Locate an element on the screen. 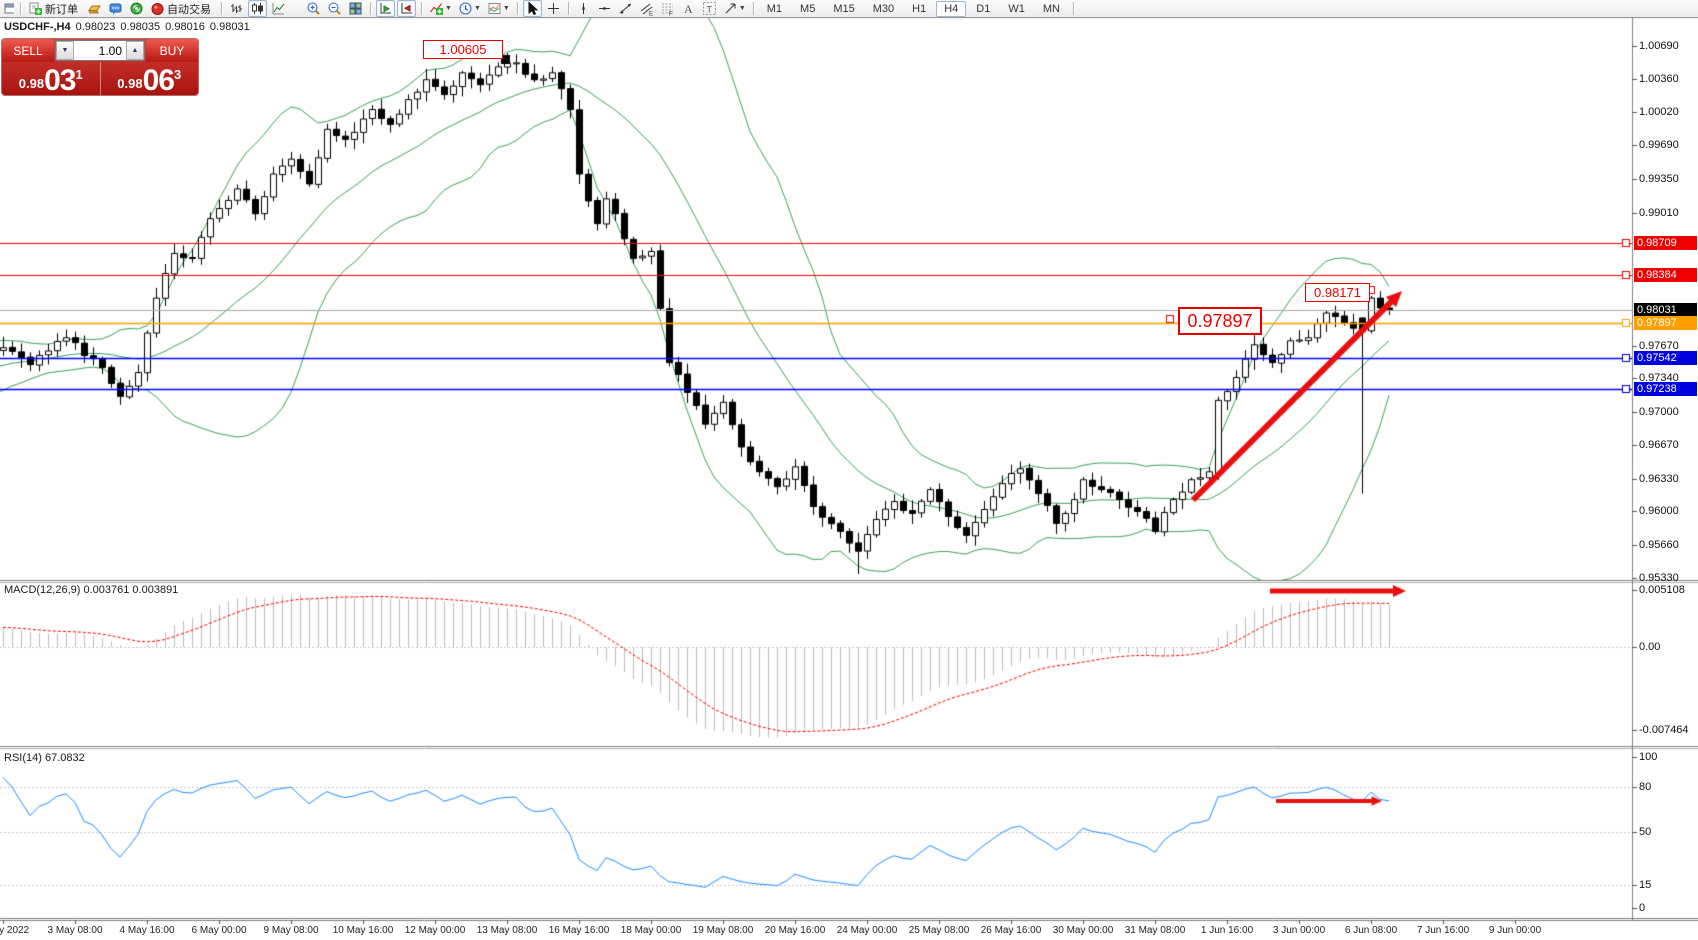 This screenshot has width=1698, height=940. ohlc-low: 0.98016 is located at coordinates (185, 27).